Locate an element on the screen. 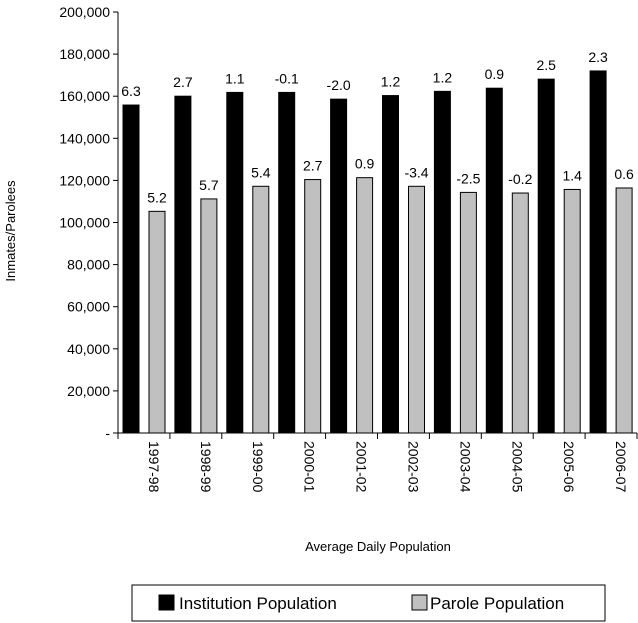 Image resolution: width=638 pixels, height=623 pixels. y-tick-label: 80,000 is located at coordinates (88, 265).